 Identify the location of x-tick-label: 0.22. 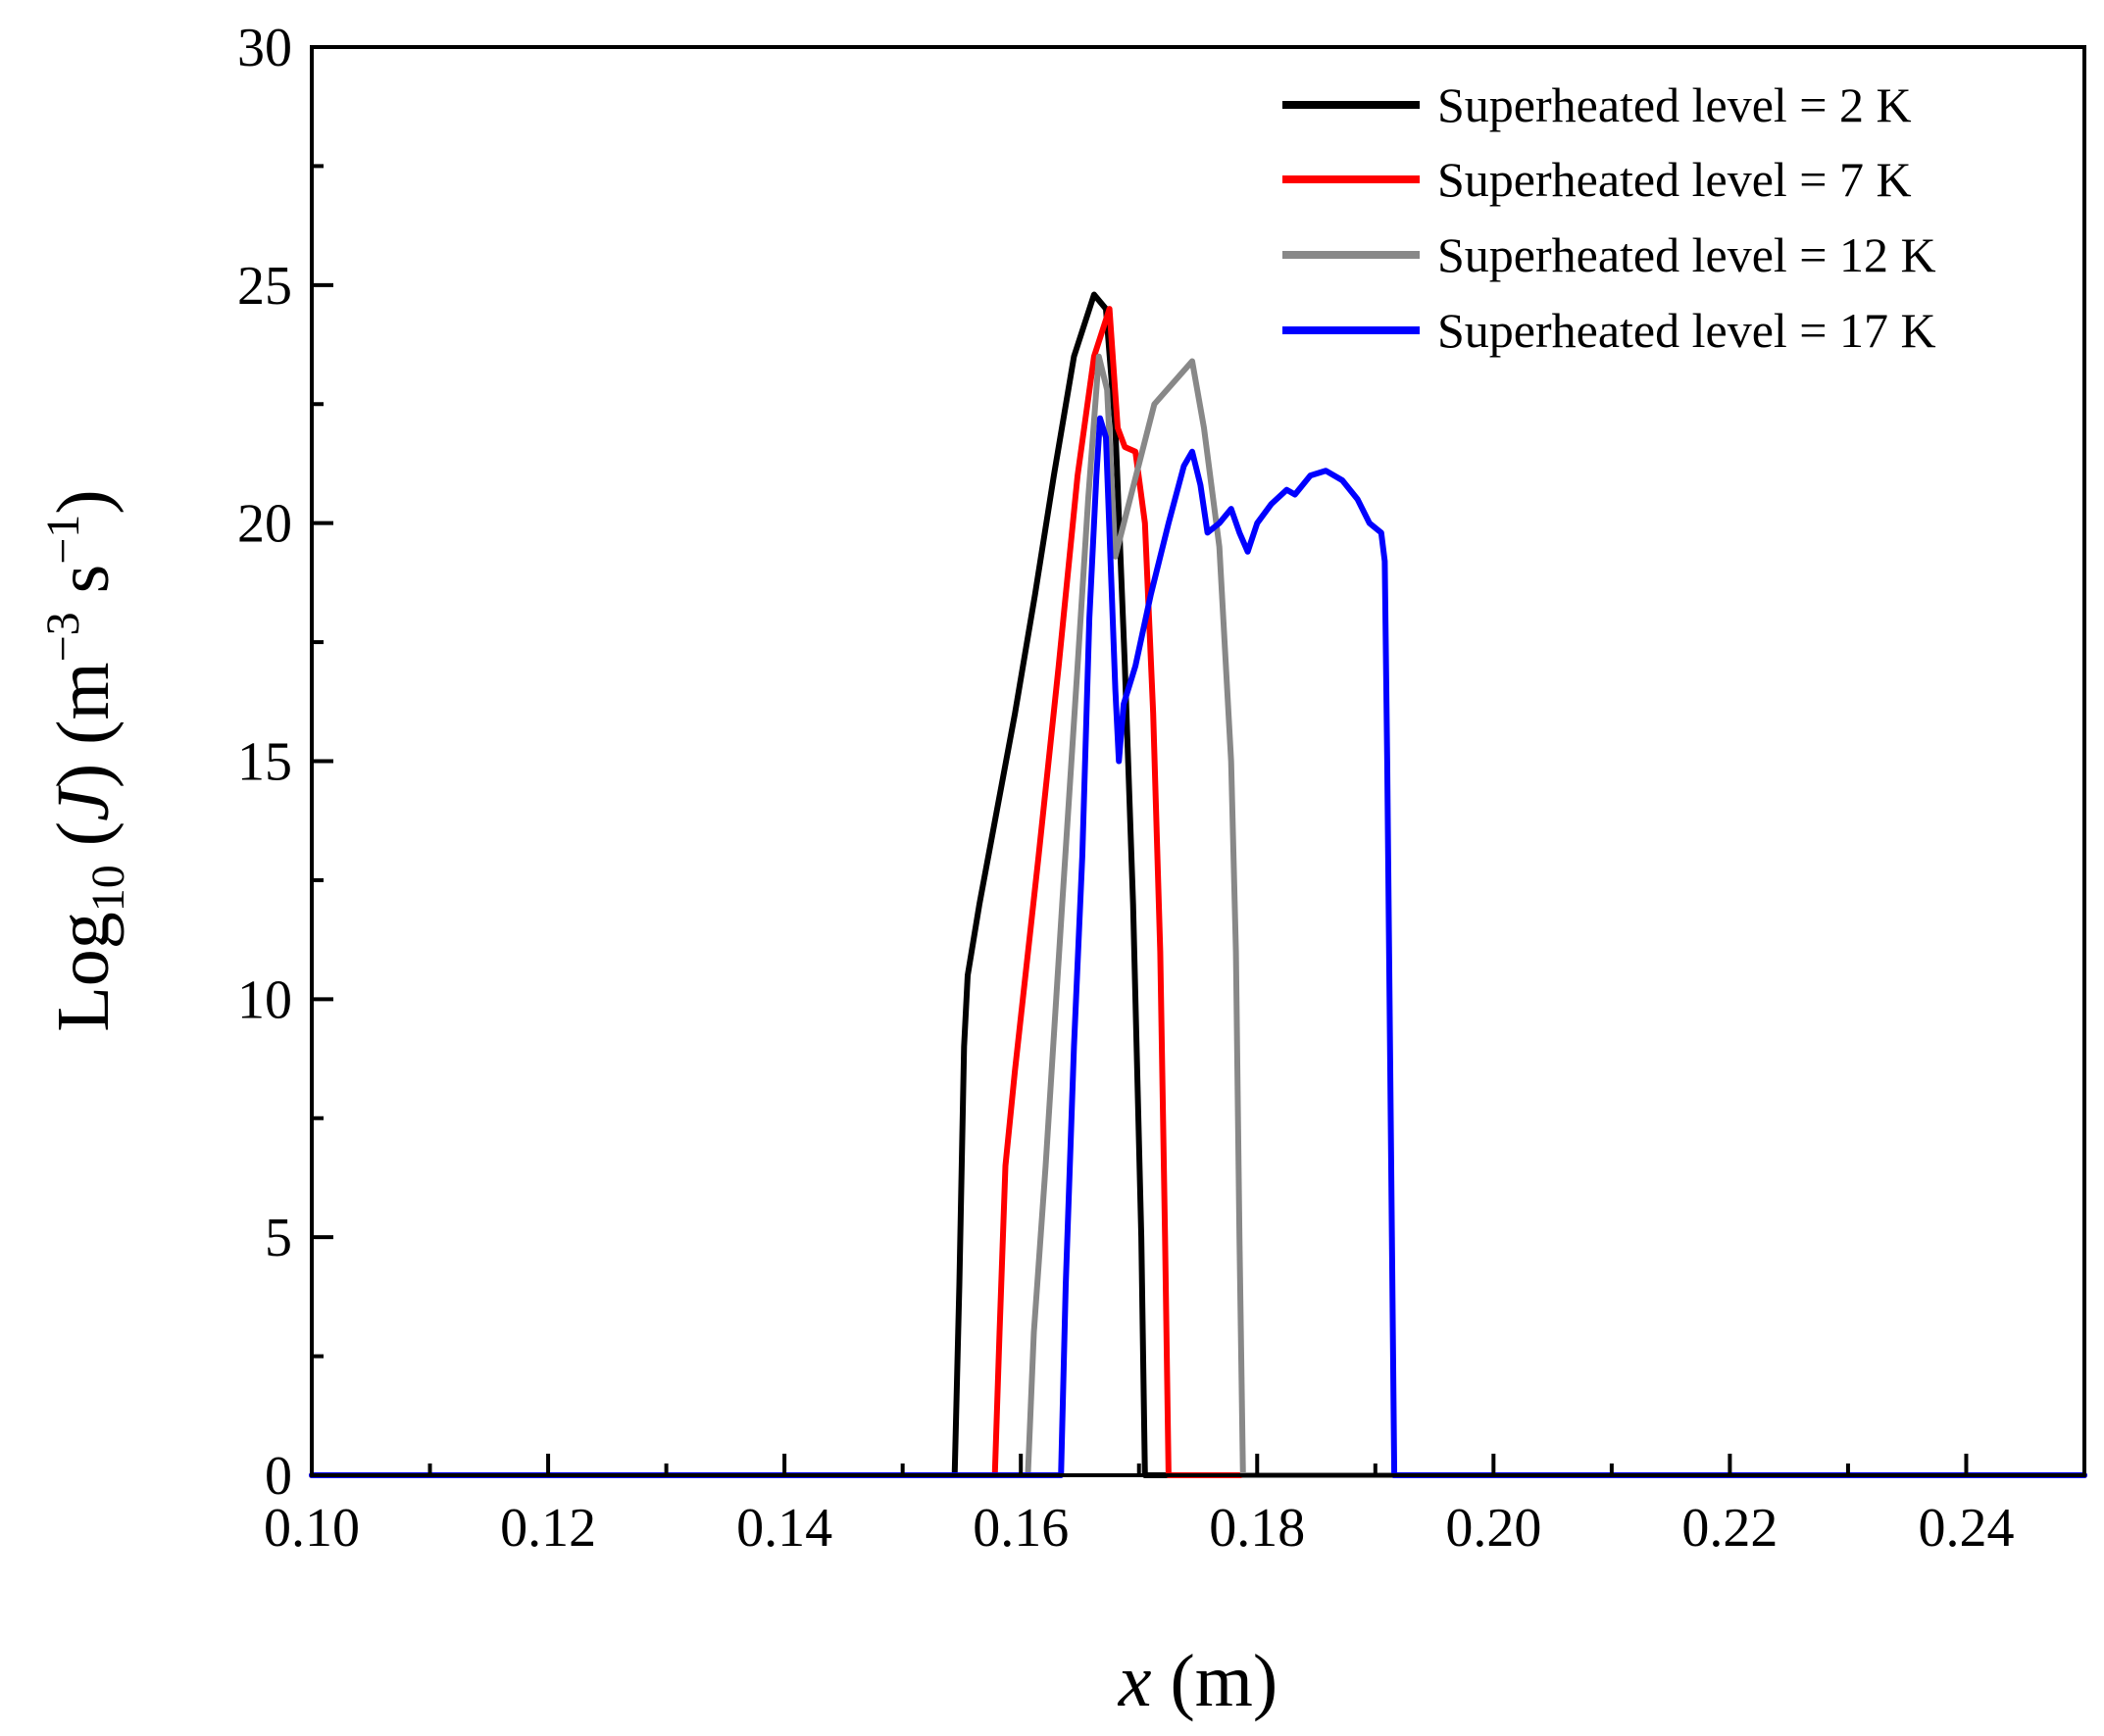
(1729, 1528).